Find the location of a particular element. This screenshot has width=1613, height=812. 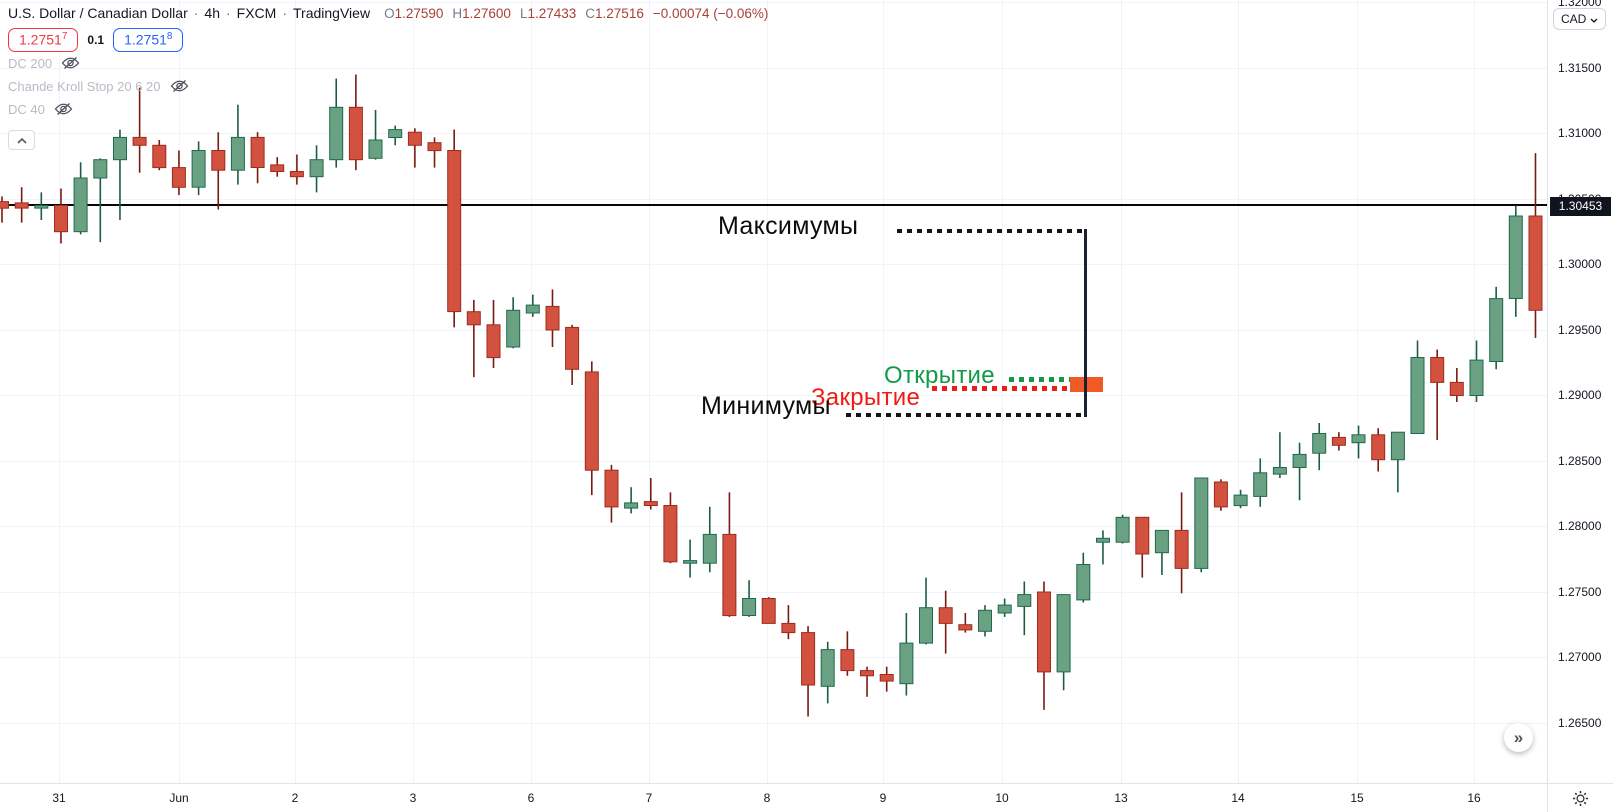

price-tick-label: 1.27000 is located at coordinates (1580, 657).